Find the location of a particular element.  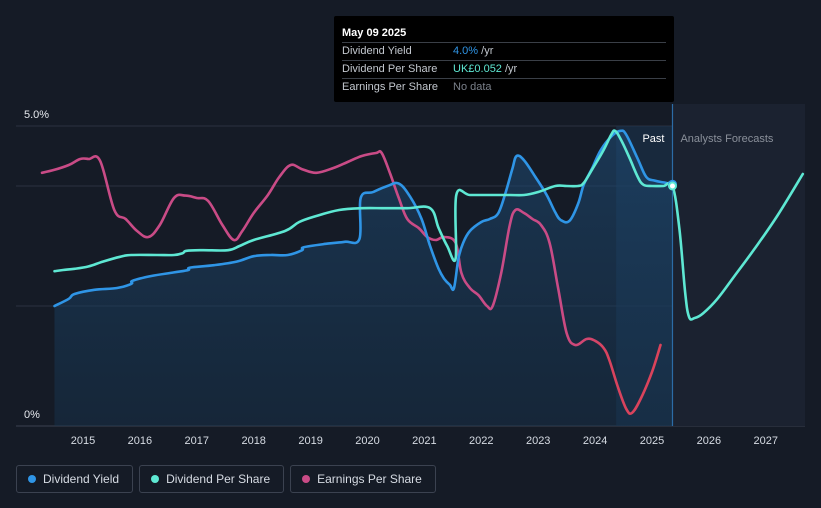

legend-earnings-per-share: Earnings Per Share is located at coordinates (363, 479).